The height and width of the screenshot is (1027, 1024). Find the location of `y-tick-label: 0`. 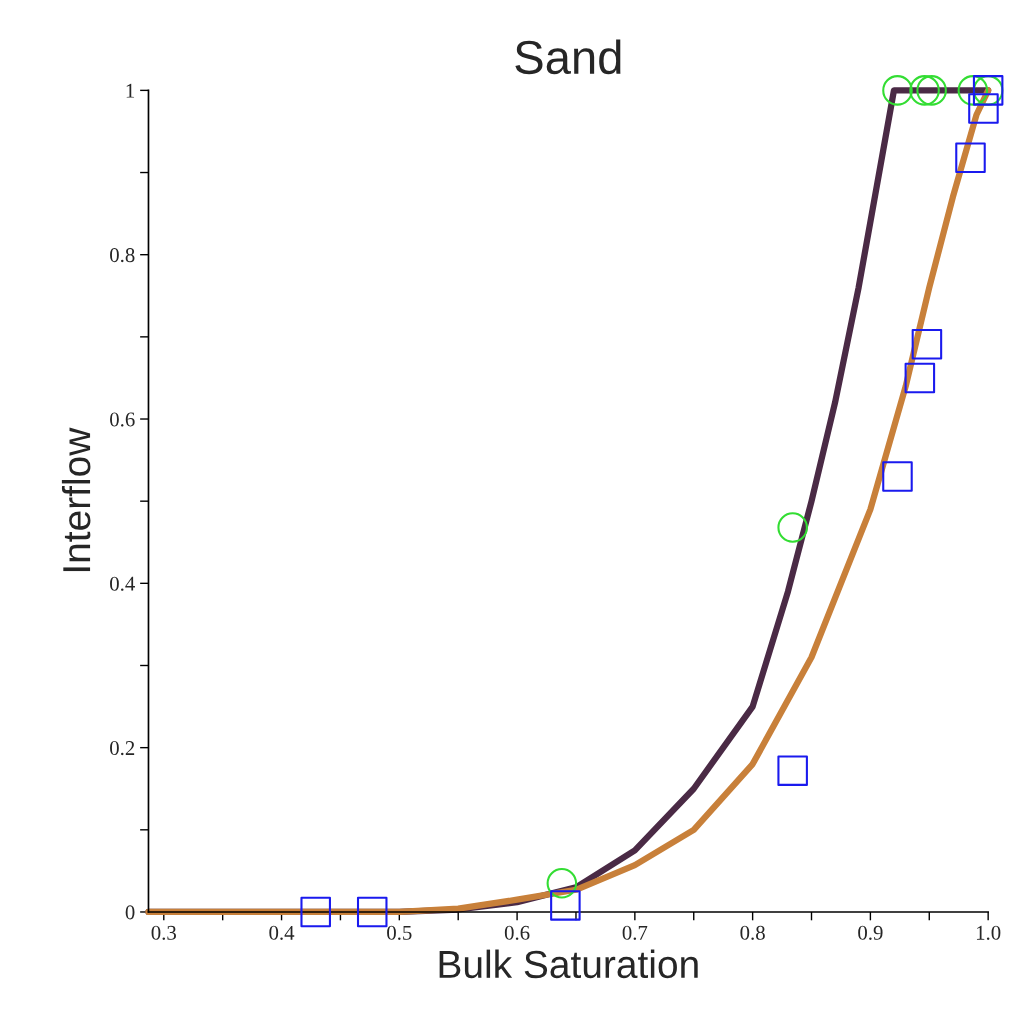

y-tick-label: 0 is located at coordinates (130, 912).